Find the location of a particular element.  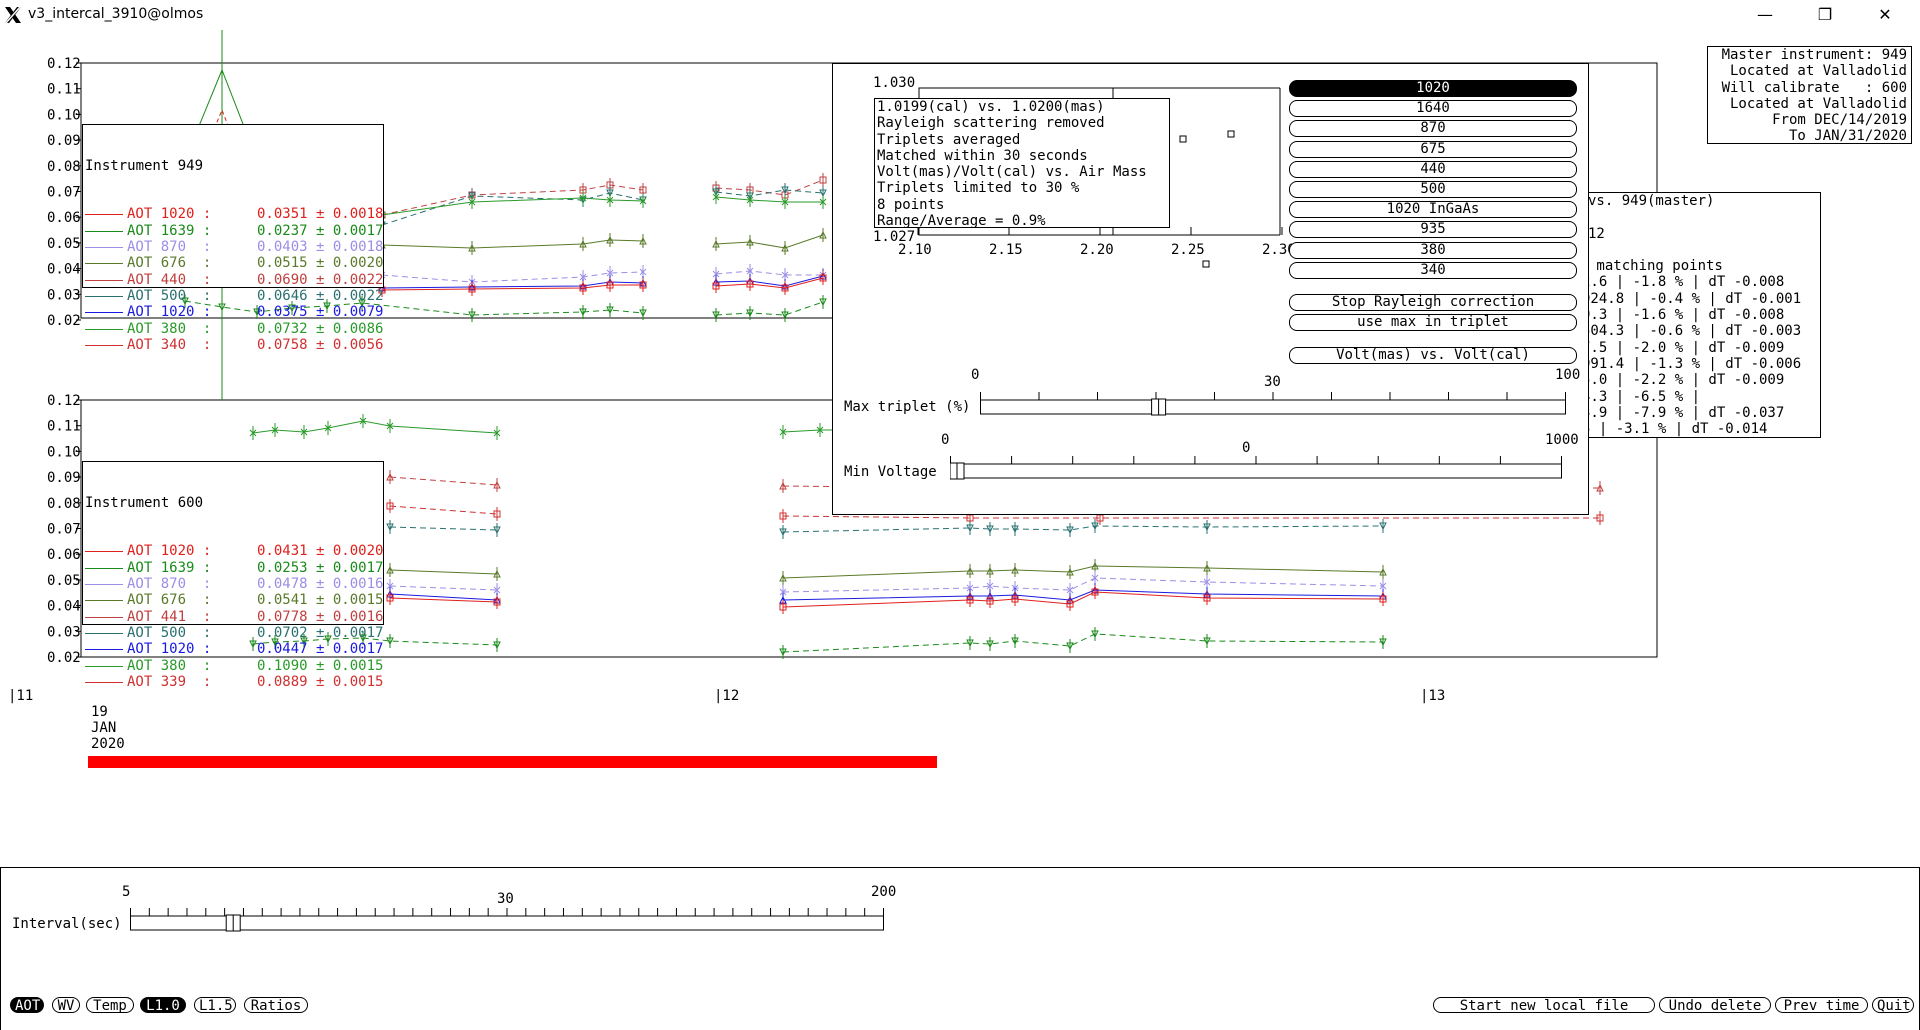

time-range-bar is located at coordinates (512, 762).